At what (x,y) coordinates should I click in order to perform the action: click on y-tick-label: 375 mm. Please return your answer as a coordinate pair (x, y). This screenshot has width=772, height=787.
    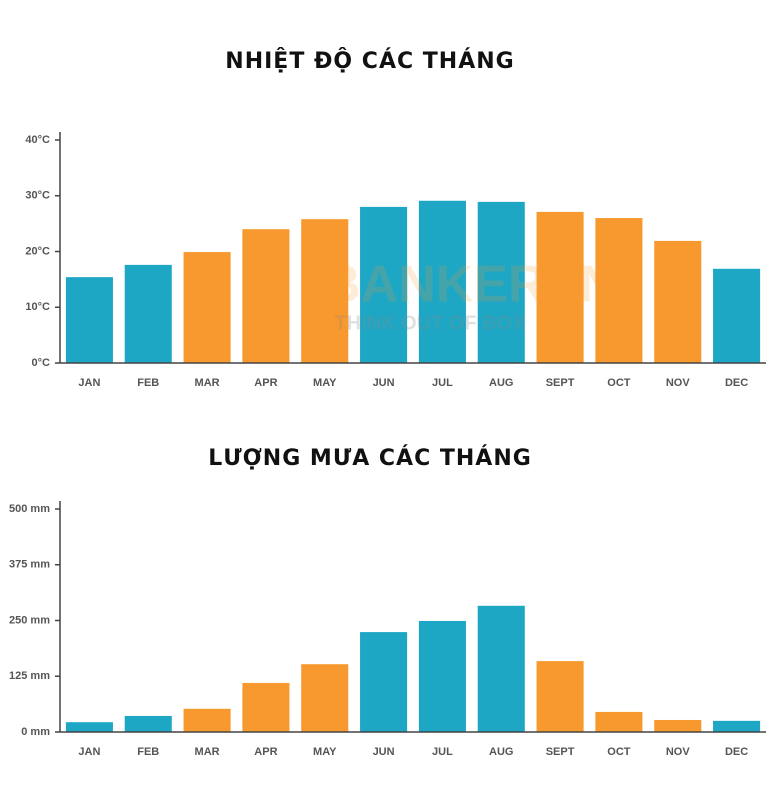
    Looking at the image, I should click on (29, 565).